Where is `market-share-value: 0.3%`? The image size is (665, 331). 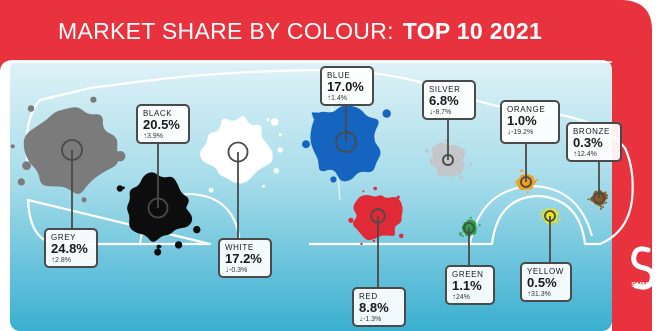 market-share-value: 0.3% is located at coordinates (588, 142).